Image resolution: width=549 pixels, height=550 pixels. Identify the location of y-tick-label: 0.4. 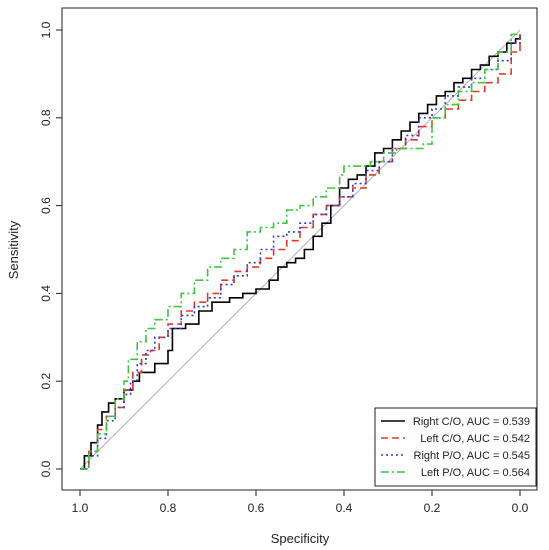
(46, 293).